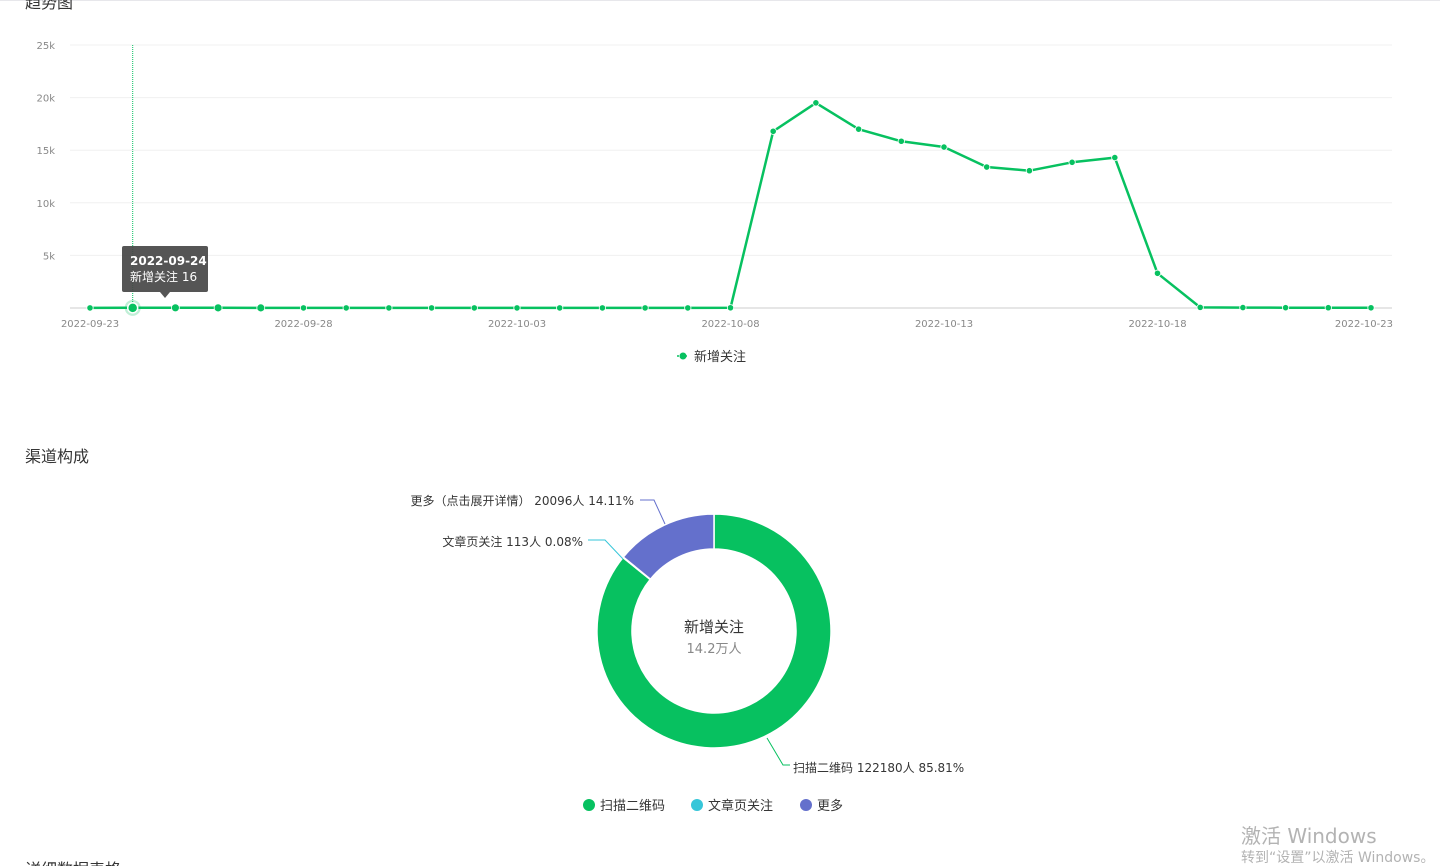  I want to click on pie-legend-item-3: 更多, so click(821, 806).